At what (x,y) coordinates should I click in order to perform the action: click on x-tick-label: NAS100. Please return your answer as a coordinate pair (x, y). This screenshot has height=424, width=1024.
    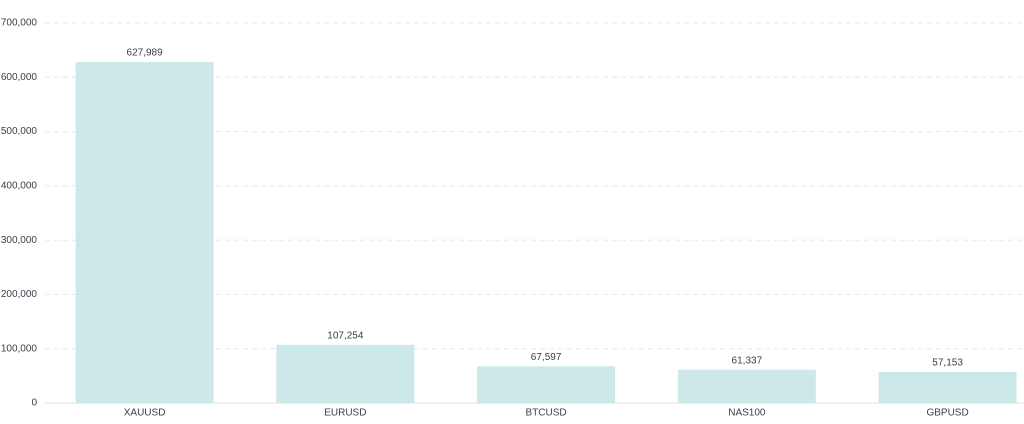
    Looking at the image, I should click on (747, 413).